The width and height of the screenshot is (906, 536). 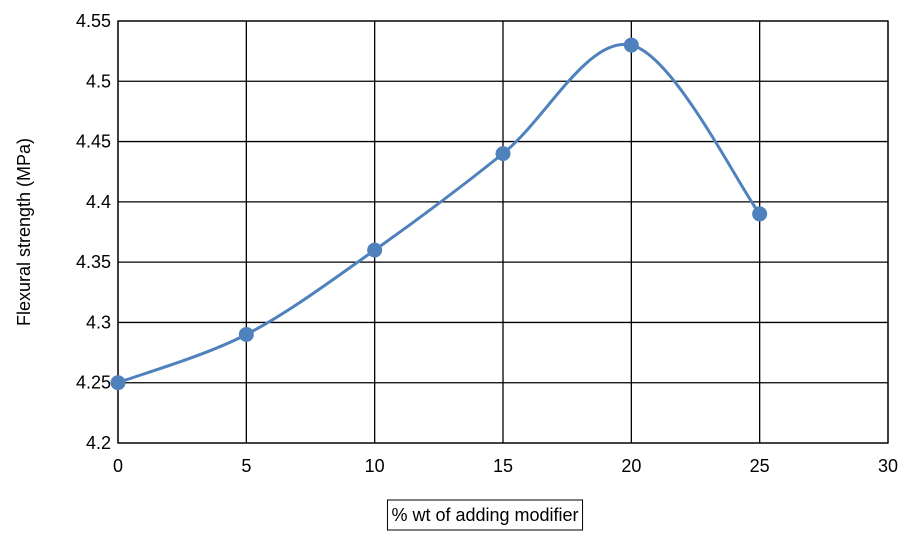 I want to click on y-axis-title: Flexural strength (MPa), so click(x=24, y=232).